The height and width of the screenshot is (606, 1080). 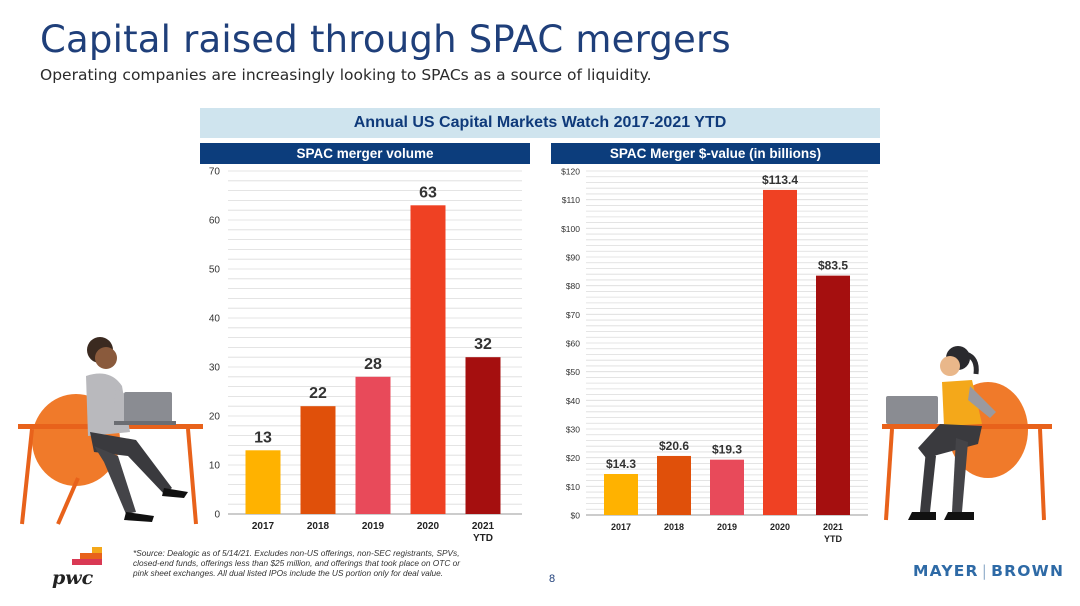 I want to click on volume-category-label: 2018, so click(x=318, y=526).